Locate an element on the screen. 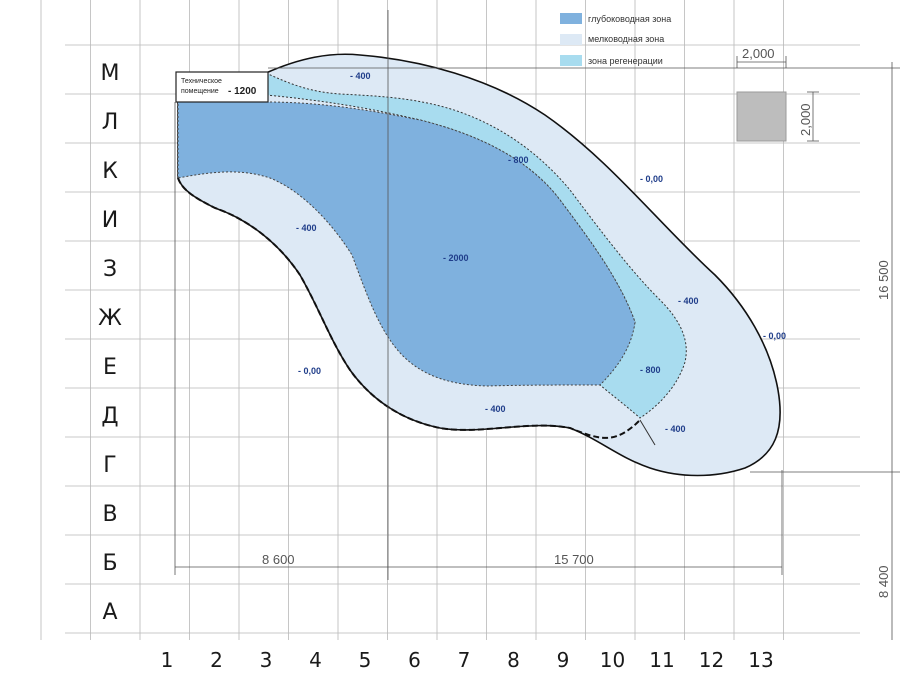 This screenshot has height=695, width=920. technical-room: Техническое помещение - 1200 is located at coordinates (222, 87).